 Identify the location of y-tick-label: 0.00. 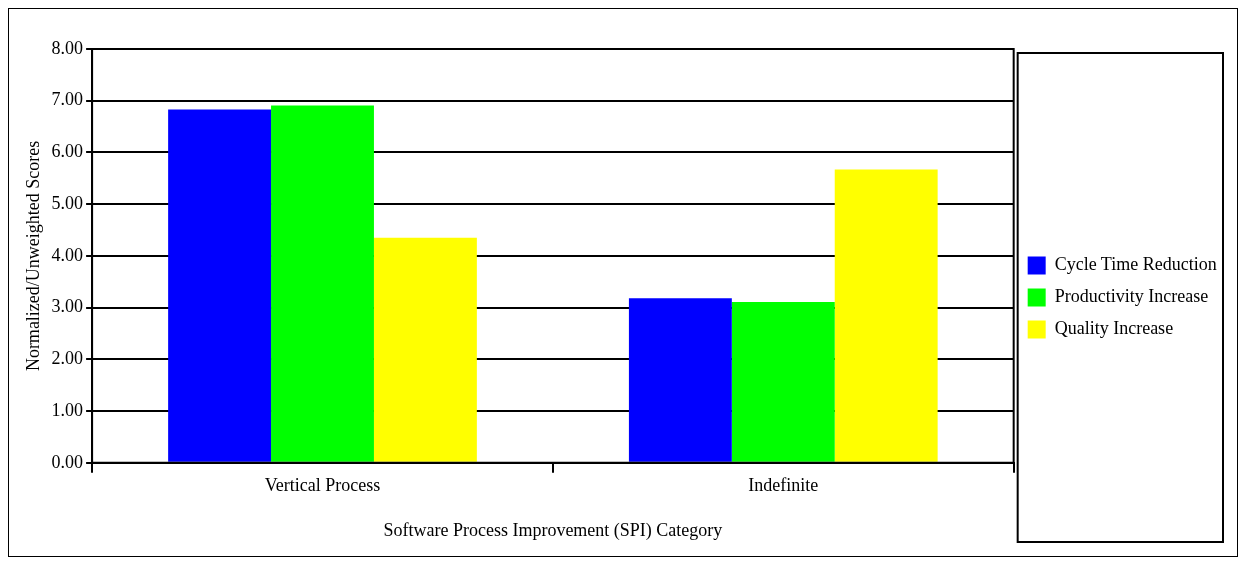
(67, 461).